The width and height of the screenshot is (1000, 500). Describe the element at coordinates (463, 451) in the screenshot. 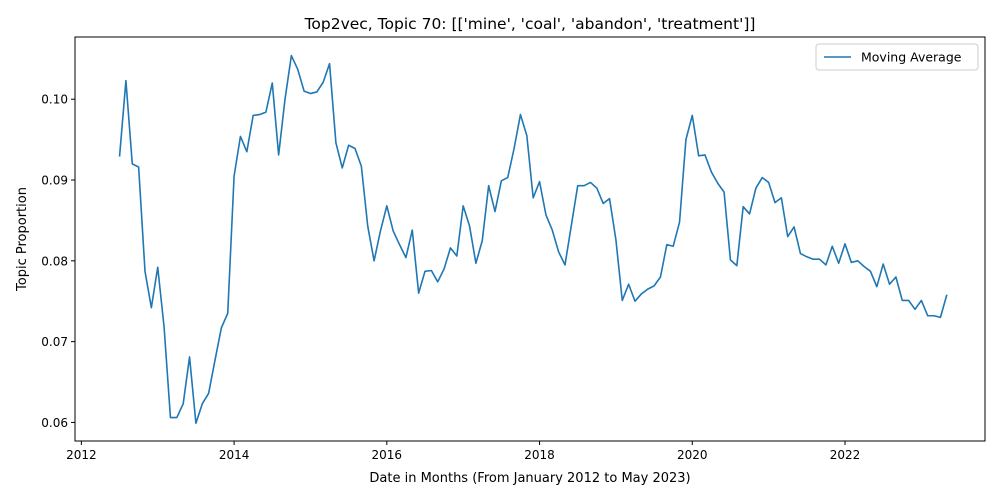

I see `x-axis-ticks: 2012 2014 2016 2018 2020 2022` at that location.